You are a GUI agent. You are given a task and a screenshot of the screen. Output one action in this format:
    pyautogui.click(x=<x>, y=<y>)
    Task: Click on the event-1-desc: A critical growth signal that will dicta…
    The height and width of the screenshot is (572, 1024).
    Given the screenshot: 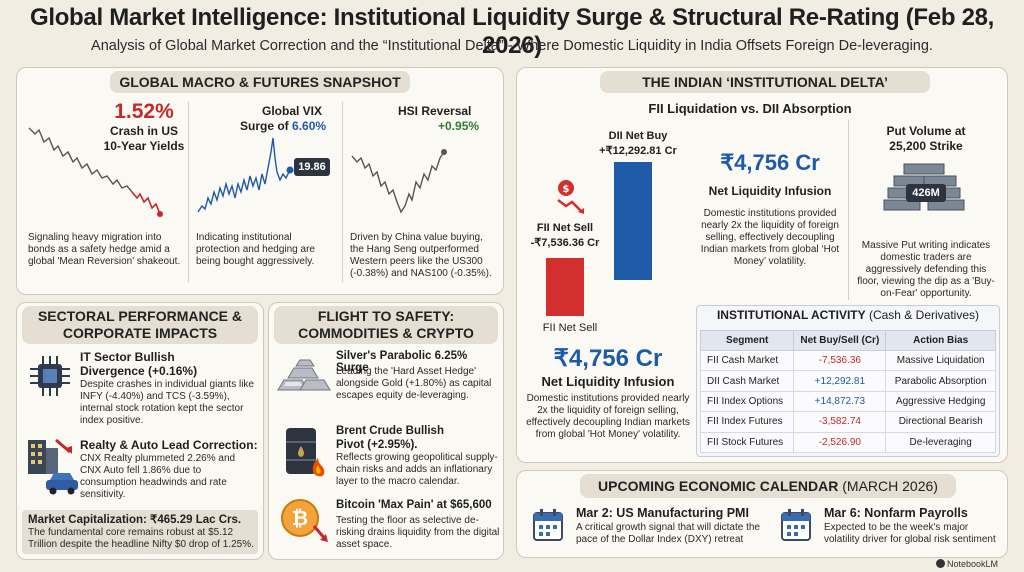 What is the action you would take?
    pyautogui.click(x=668, y=533)
    